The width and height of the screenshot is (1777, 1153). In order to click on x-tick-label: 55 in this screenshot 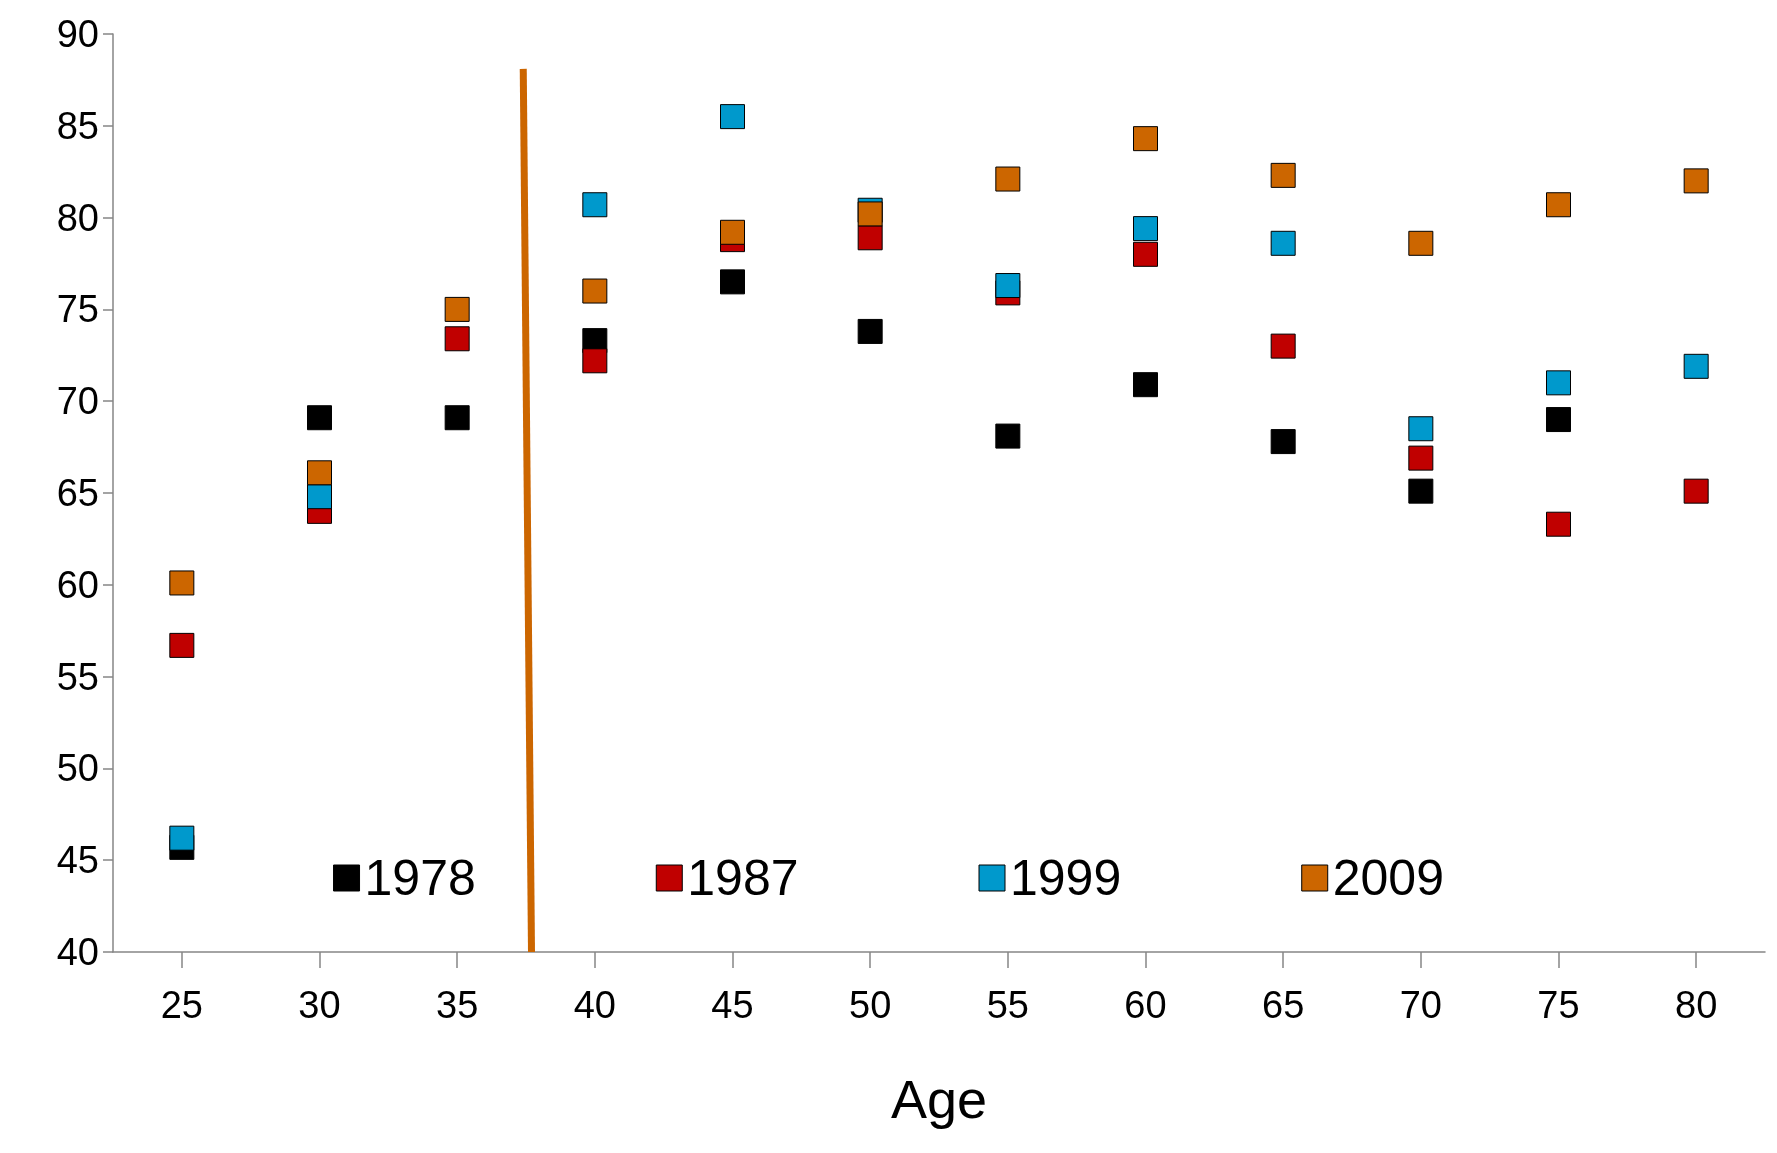, I will do `click(1007, 1005)`.